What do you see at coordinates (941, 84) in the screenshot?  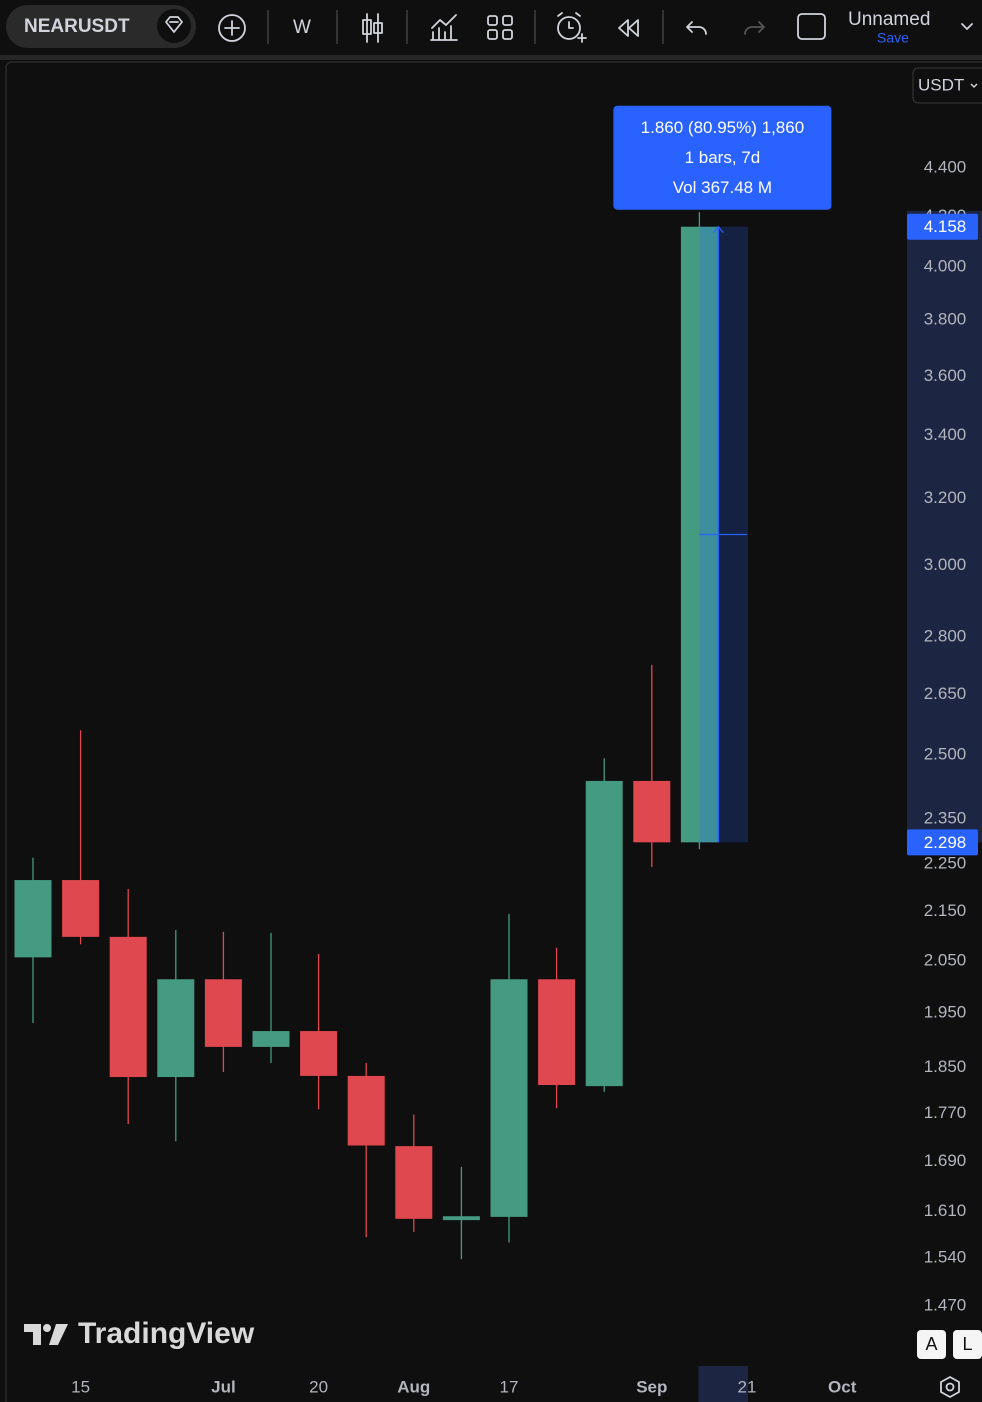 I see `currency: USDT` at bounding box center [941, 84].